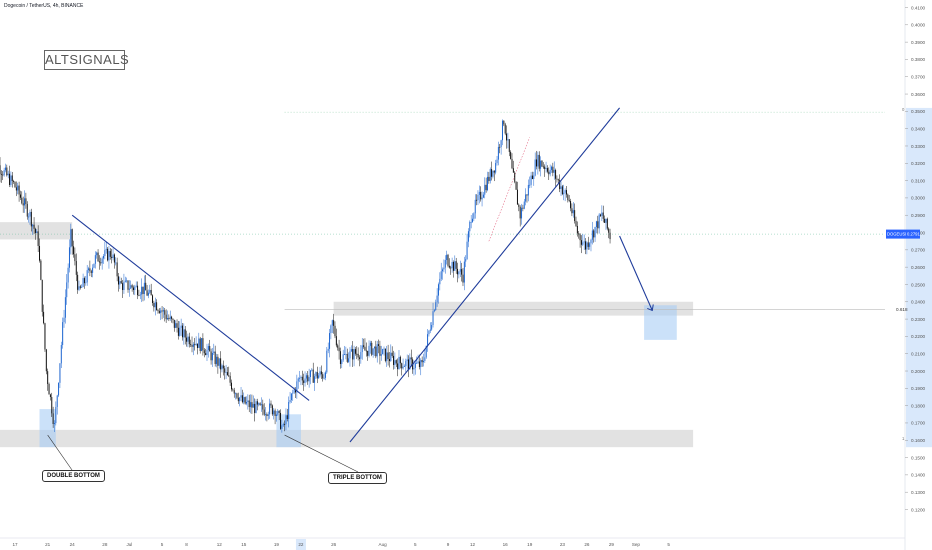 The height and width of the screenshot is (550, 932). What do you see at coordinates (918, 59) in the screenshot?
I see `y-tick-label: 0.3800` at bounding box center [918, 59].